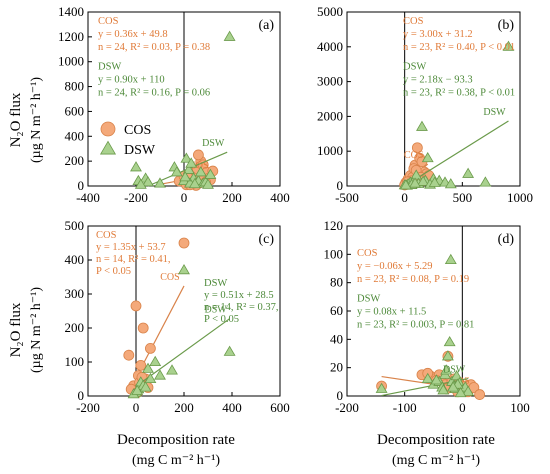 This screenshot has width=550, height=474. Describe the element at coordinates (436, 440) in the screenshot. I see `x-axis-label-right-line1: Decomposition rate` at that location.